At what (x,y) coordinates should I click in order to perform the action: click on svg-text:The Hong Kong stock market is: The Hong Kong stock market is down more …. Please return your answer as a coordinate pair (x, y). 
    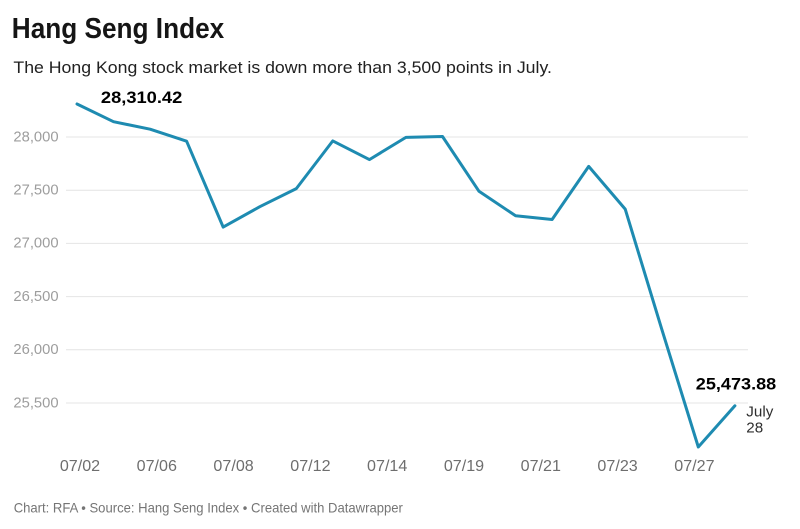
    Looking at the image, I should click on (282, 67).